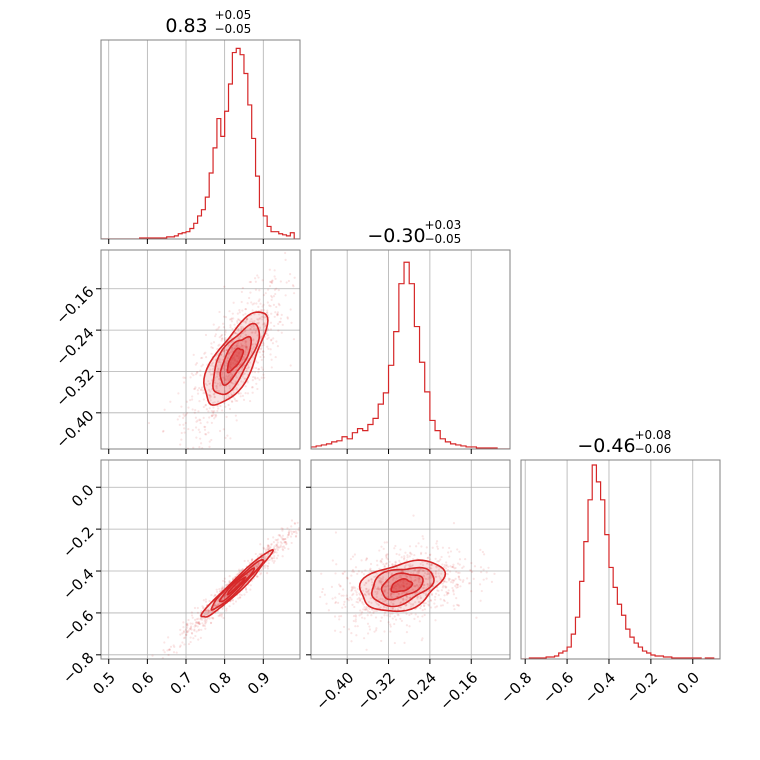  What do you see at coordinates (620, 559) in the screenshot?
I see `panel-frame` at bounding box center [620, 559].